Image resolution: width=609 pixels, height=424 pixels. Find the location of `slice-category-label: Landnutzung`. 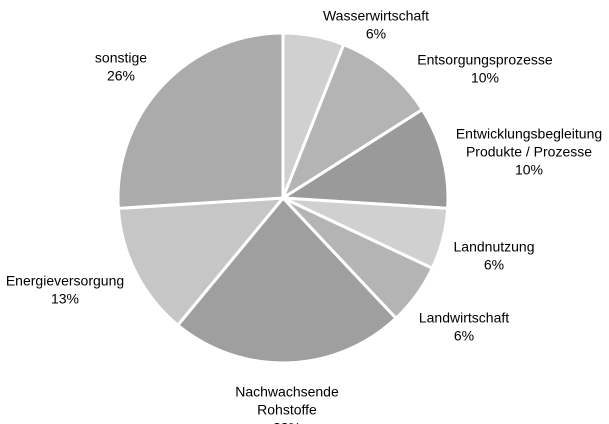

slice-category-label: Landnutzung is located at coordinates (494, 246).